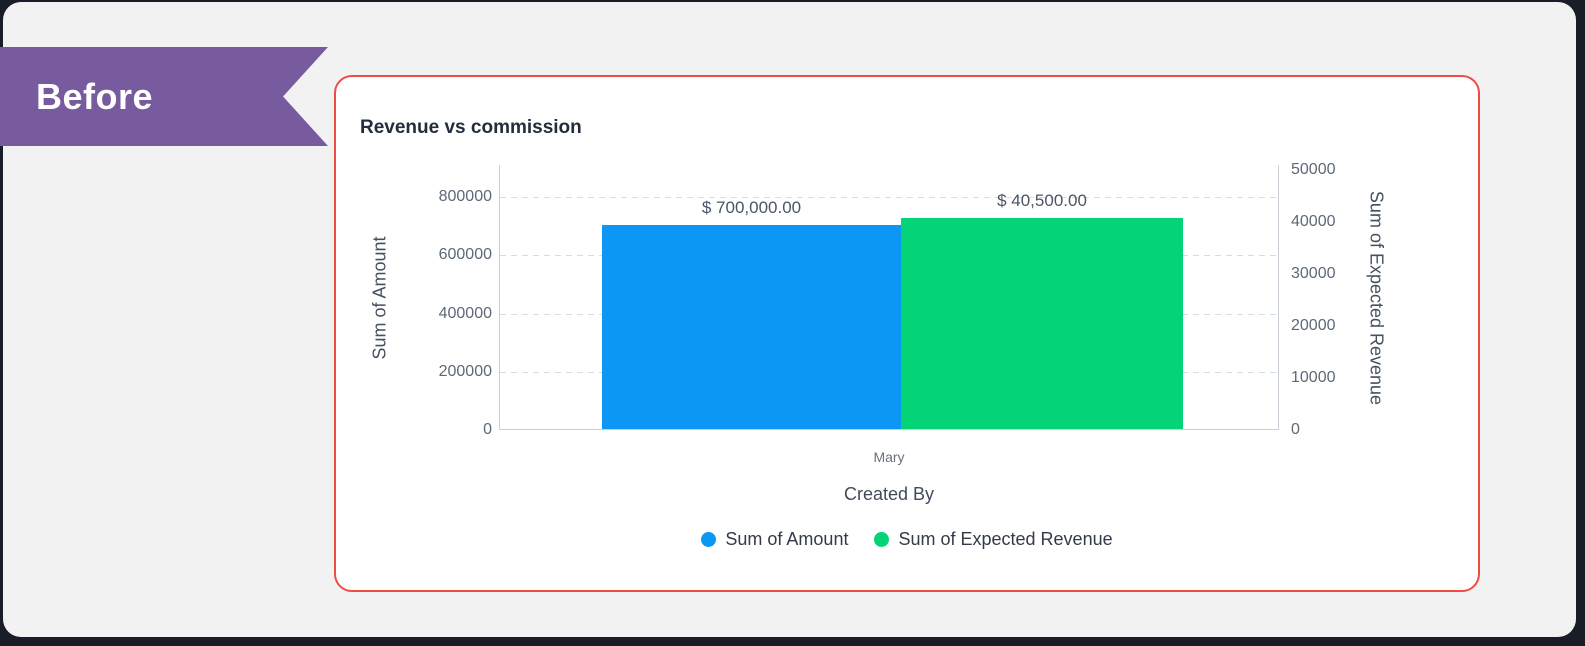 The image size is (1585, 646). What do you see at coordinates (1005, 539) in the screenshot?
I see `legend-label: Sum of Expected Revenue` at bounding box center [1005, 539].